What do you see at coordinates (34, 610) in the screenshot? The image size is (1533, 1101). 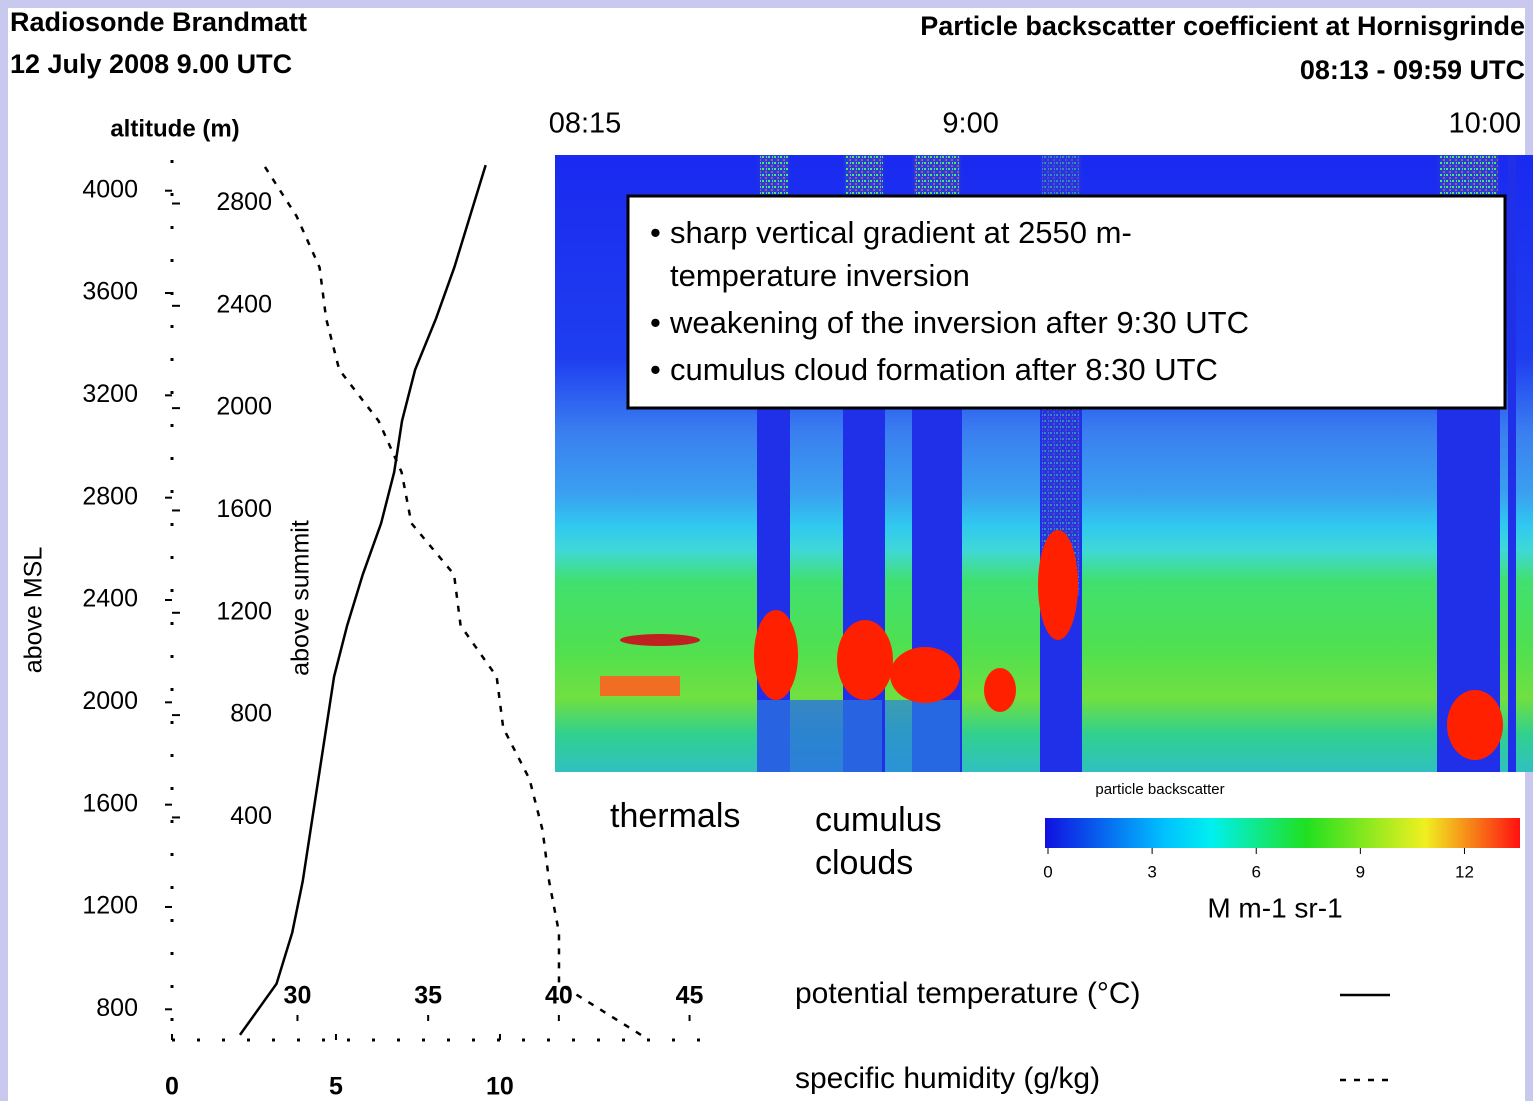 I see `y-axis-title: above MSL` at bounding box center [34, 610].